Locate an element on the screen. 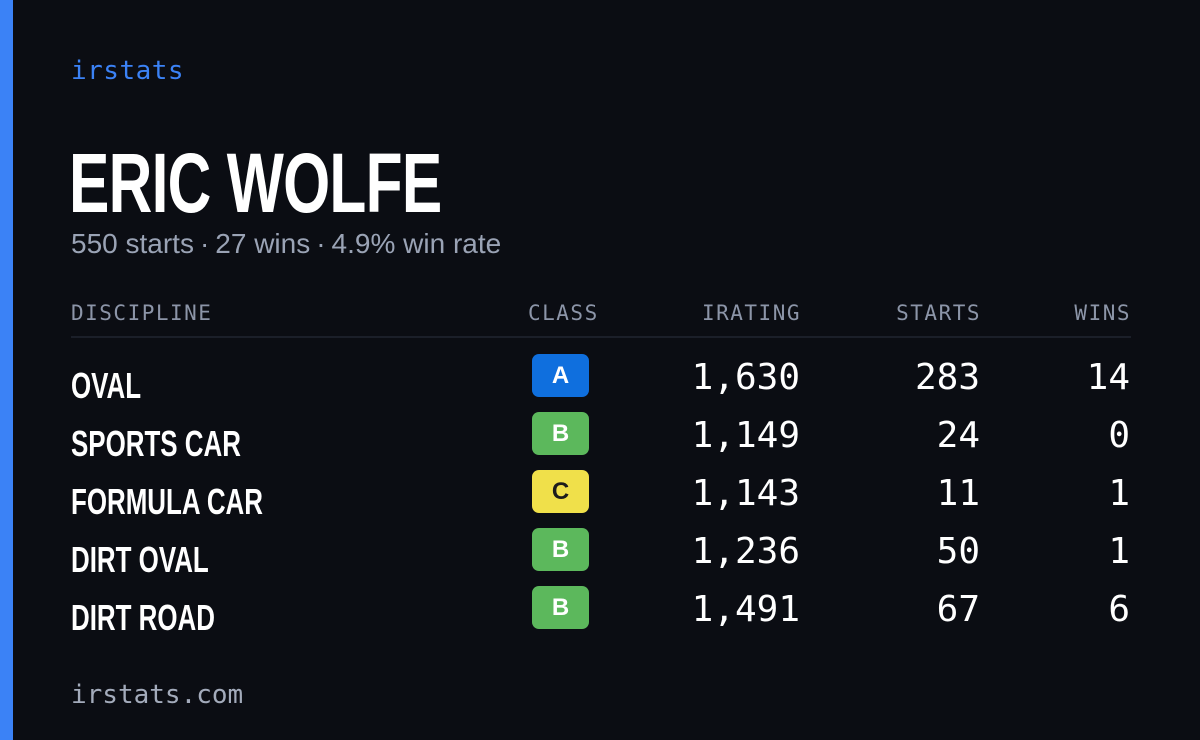 The image size is (1200, 740). irating-value: 1,236 is located at coordinates (745, 551).